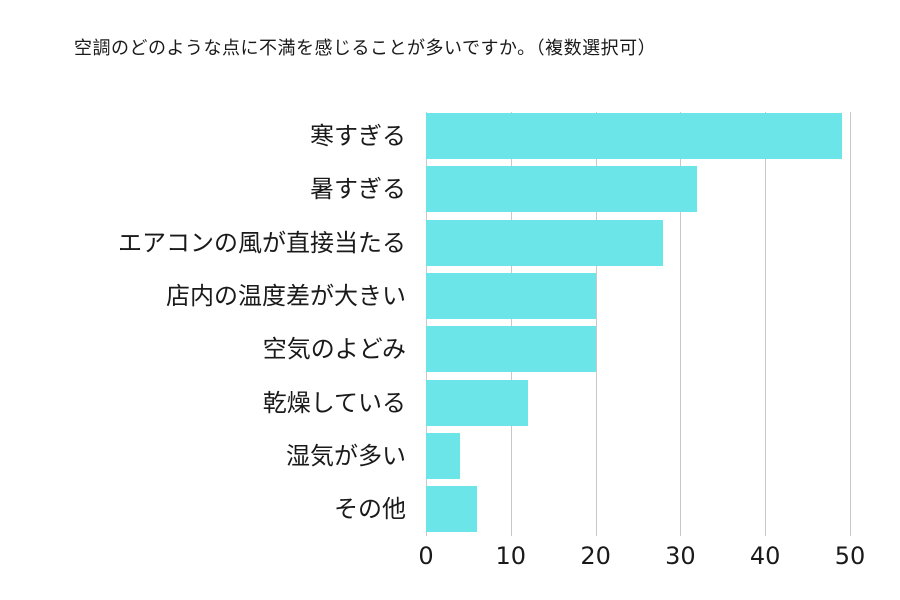  Describe the element at coordinates (595, 556) in the screenshot. I see `x-tick-label: 20` at that location.